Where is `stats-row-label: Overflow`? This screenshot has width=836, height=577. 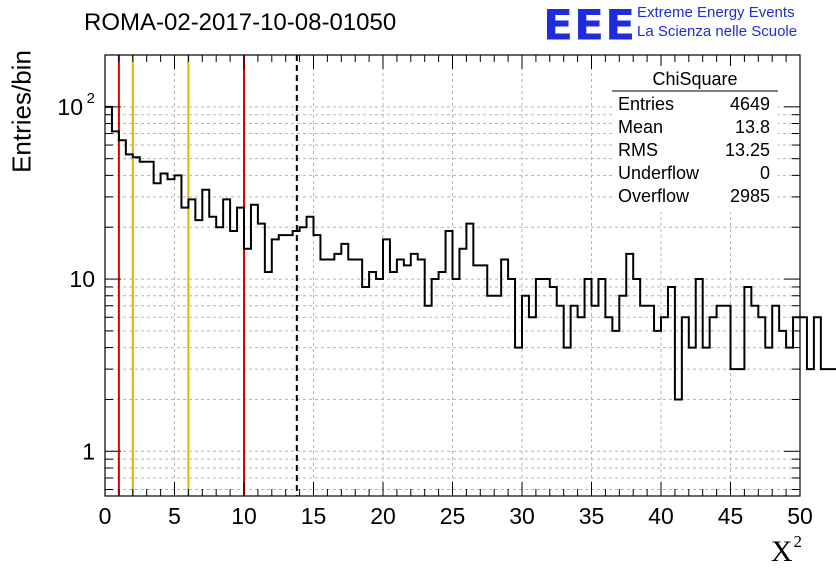 stats-row-label: Overflow is located at coordinates (654, 196).